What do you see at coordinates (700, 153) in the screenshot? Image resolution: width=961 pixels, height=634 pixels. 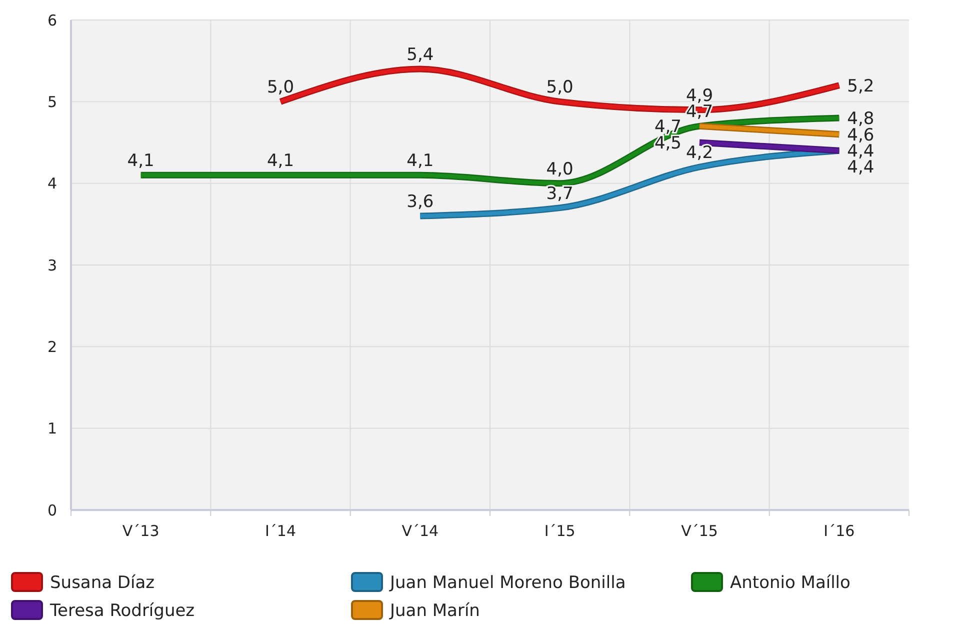 I see `data-label: 4,2` at bounding box center [700, 153].